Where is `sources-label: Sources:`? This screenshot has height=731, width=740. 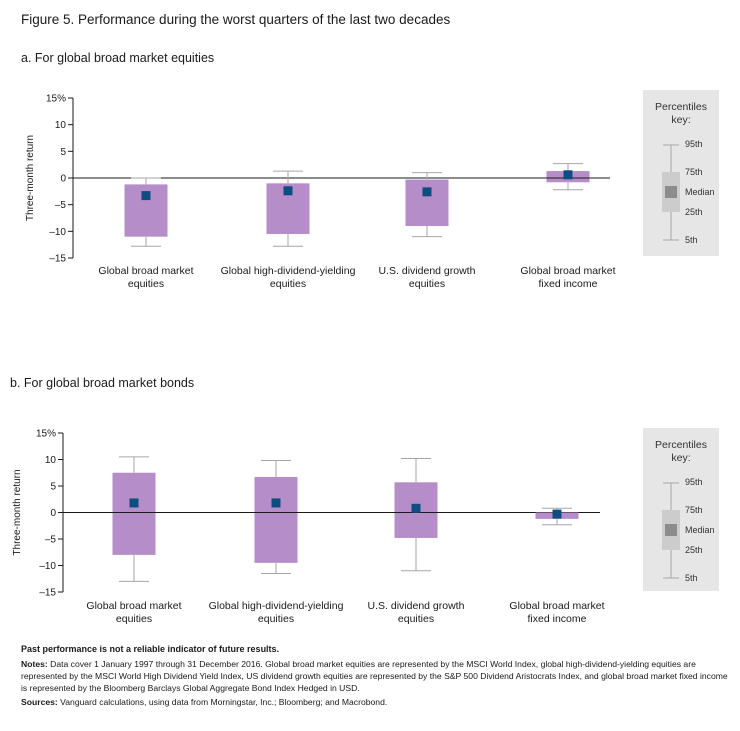
sources-label: Sources: is located at coordinates (39, 702).